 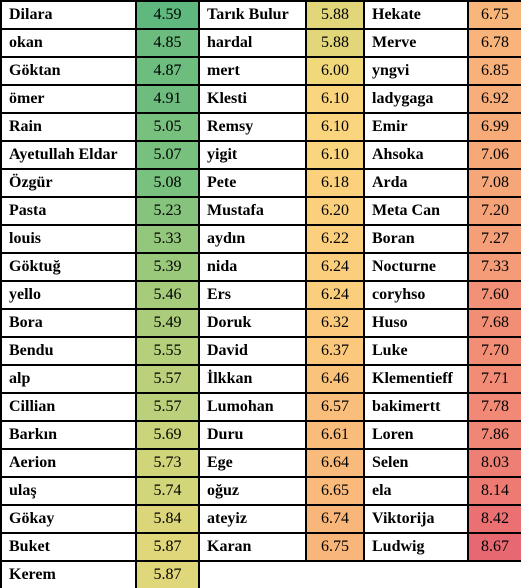 What do you see at coordinates (360, 575) in the screenshot?
I see `empty-area` at bounding box center [360, 575].